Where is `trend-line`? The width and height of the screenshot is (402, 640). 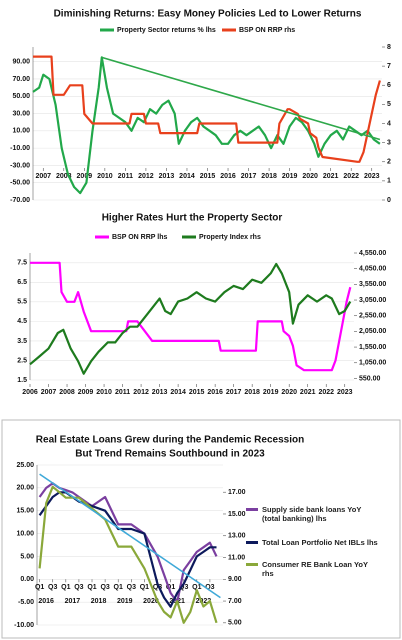
trend-line is located at coordinates (241, 98).